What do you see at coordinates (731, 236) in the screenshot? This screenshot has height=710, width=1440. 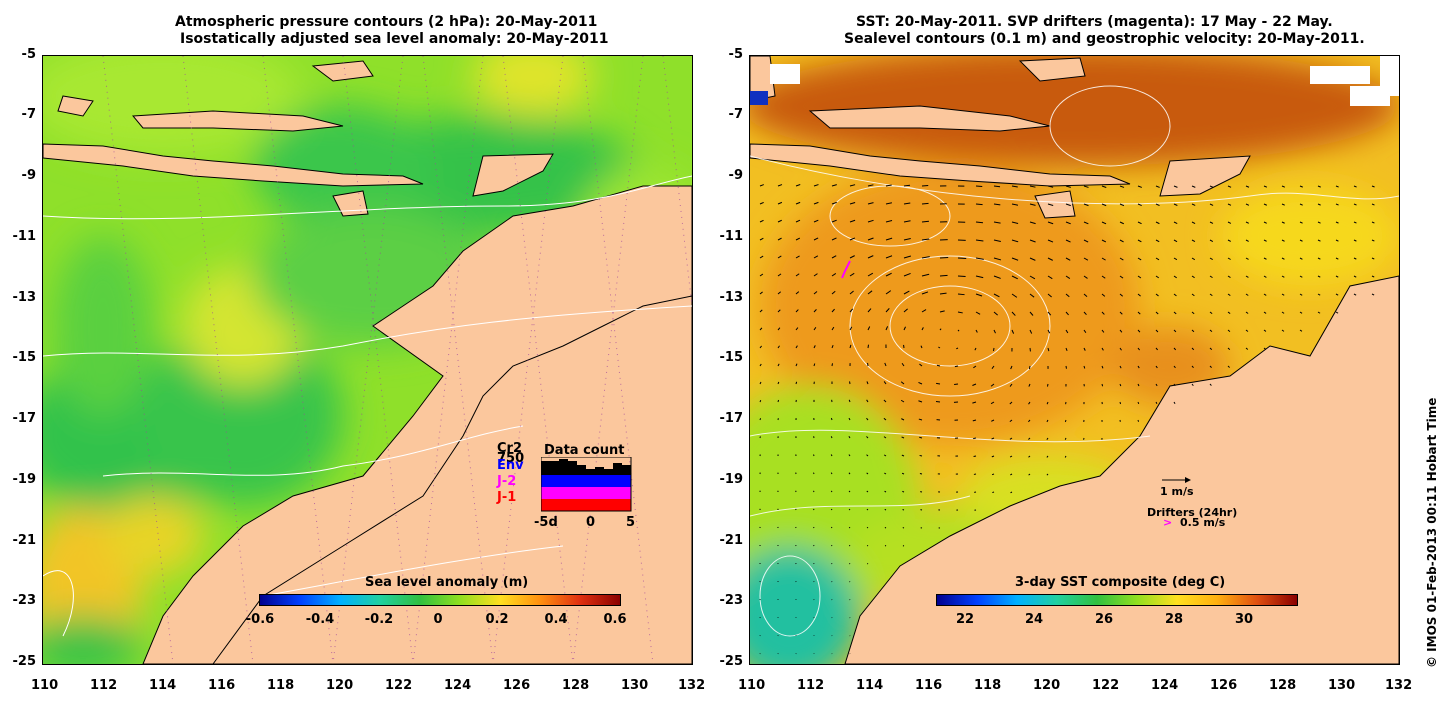 I see `right-y-tick: -11` at bounding box center [731, 236].